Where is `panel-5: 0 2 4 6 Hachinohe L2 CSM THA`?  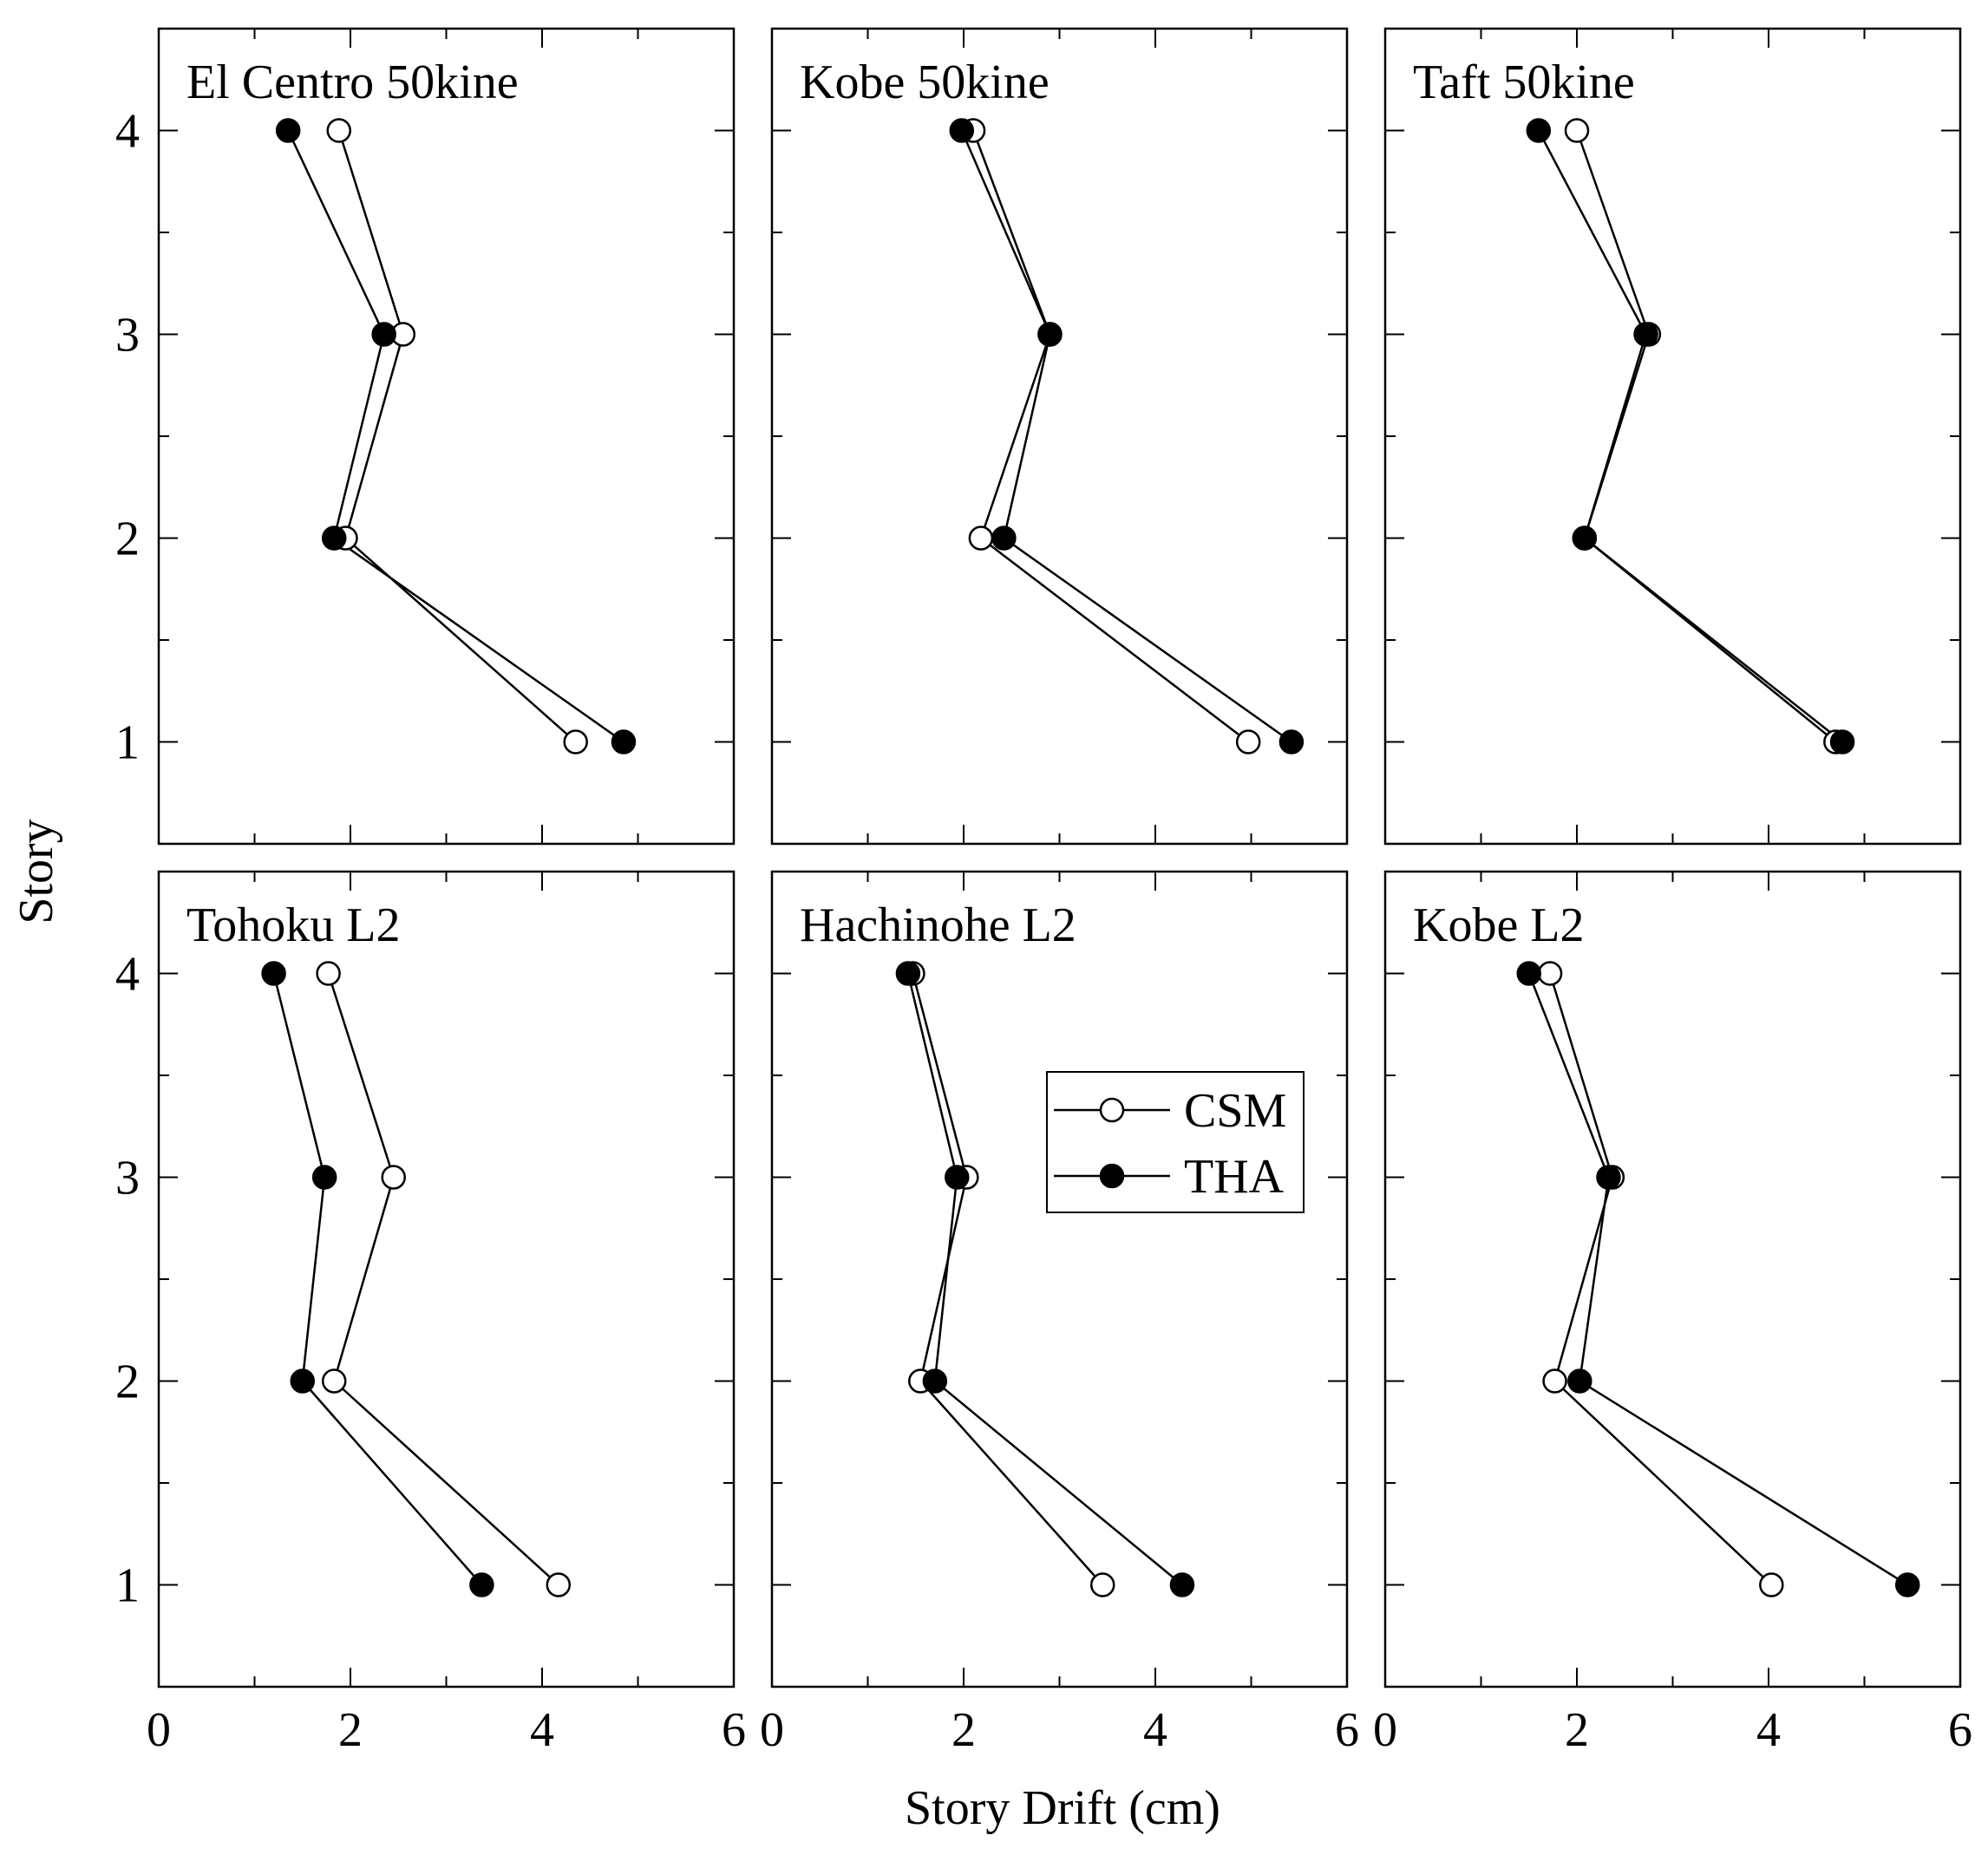
panel-5: 0 2 4 6 Hachinohe L2 CSM THA is located at coordinates (1059, 1314).